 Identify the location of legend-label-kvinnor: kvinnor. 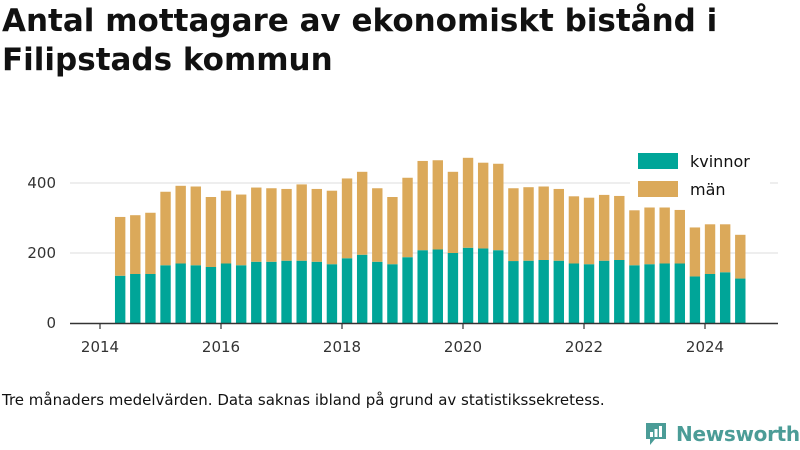
(720, 161).